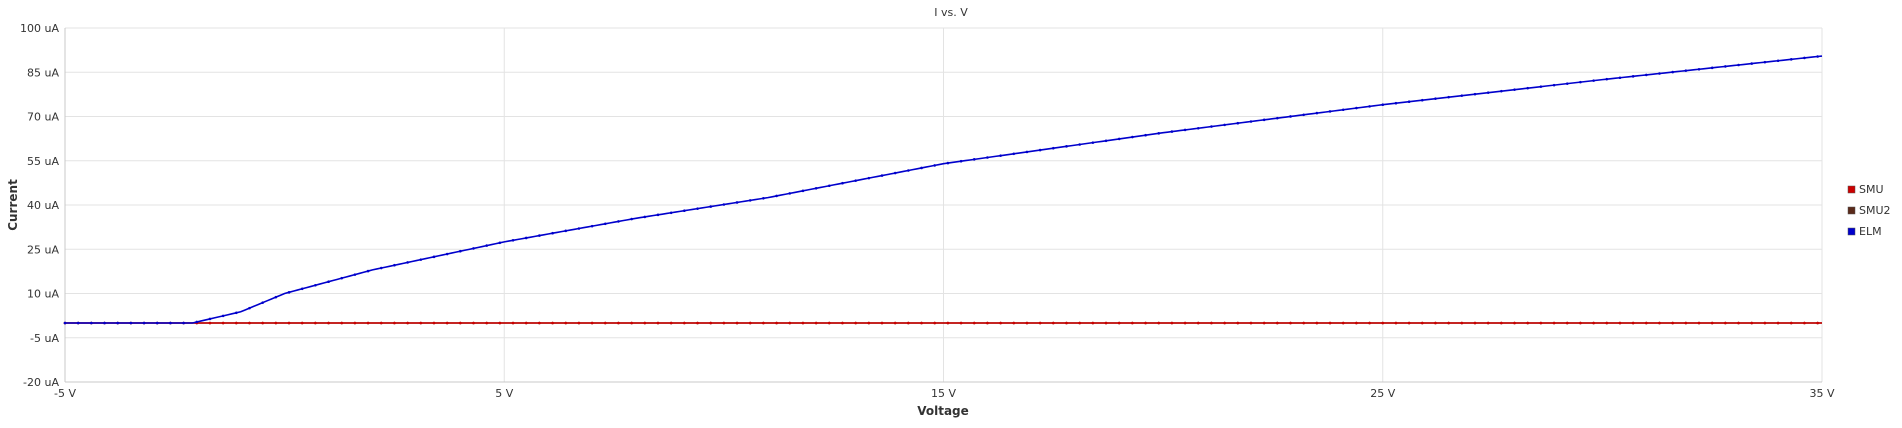 The image size is (1902, 428). Describe the element at coordinates (1864, 231) in the screenshot. I see `legend-item-elm: ELM` at that location.